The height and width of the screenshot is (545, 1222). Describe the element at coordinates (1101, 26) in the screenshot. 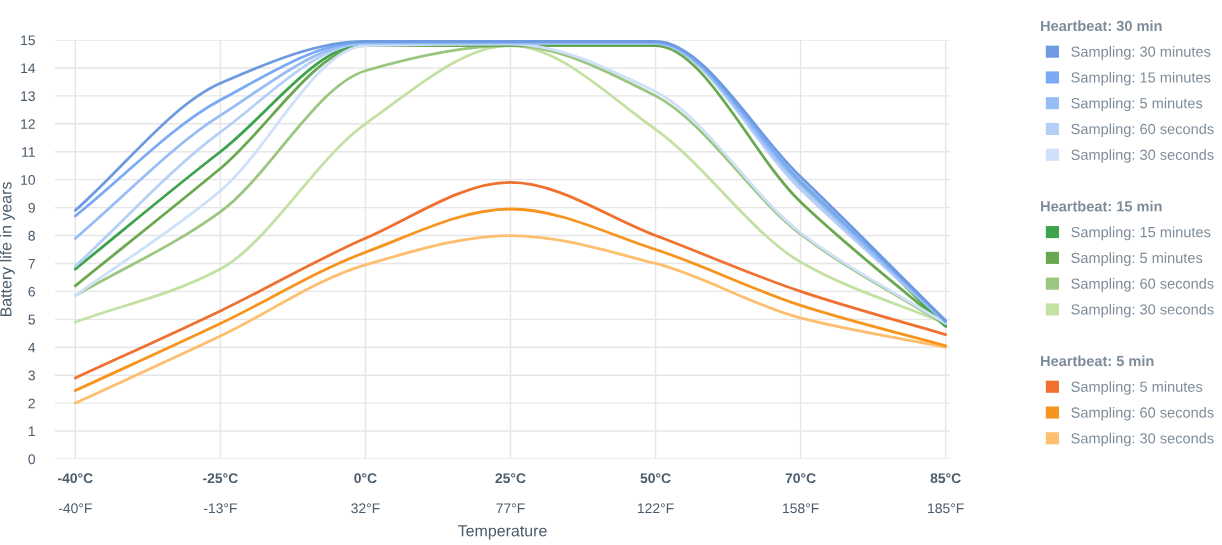

I see `text: Heartbeat: 30 min` at that location.